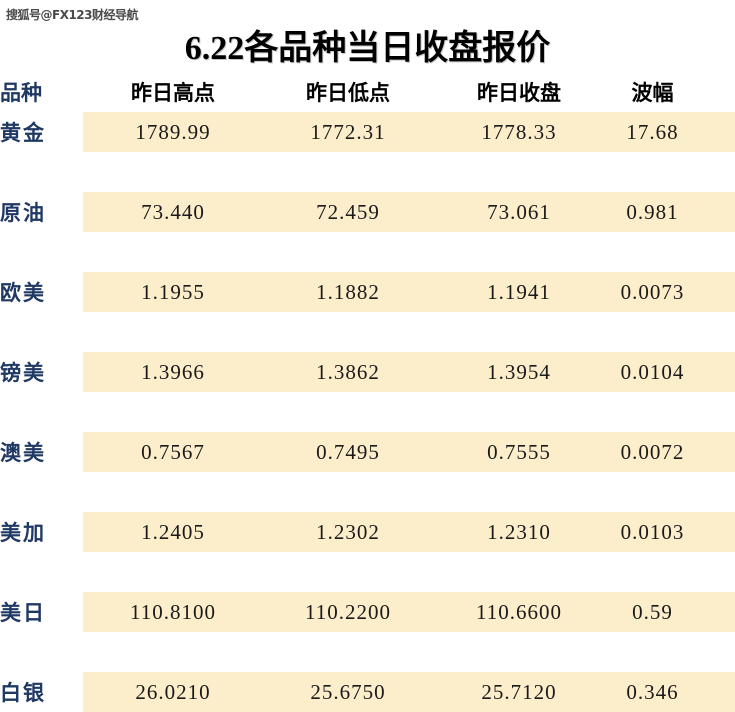 This screenshot has height=712, width=735. Describe the element at coordinates (519, 532) in the screenshot. I see `cell-previous-close: 1.2310` at that location.